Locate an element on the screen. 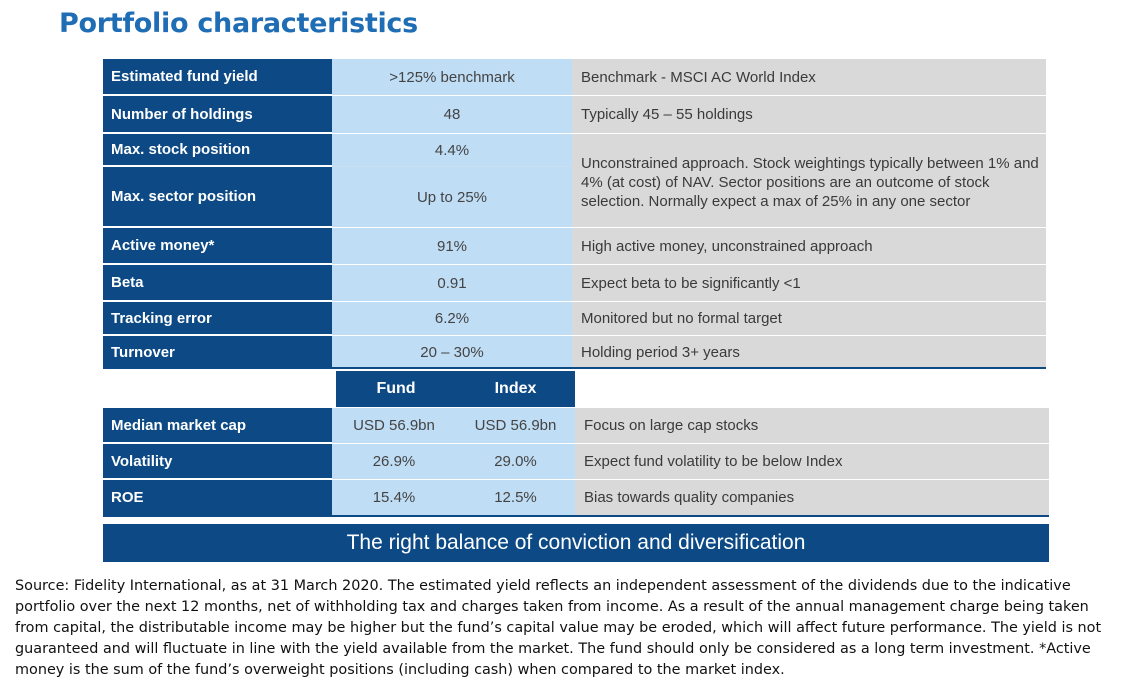 The width and height of the screenshot is (1124, 681). row-comment: Expect fund volatility to be below Index is located at coordinates (812, 462).